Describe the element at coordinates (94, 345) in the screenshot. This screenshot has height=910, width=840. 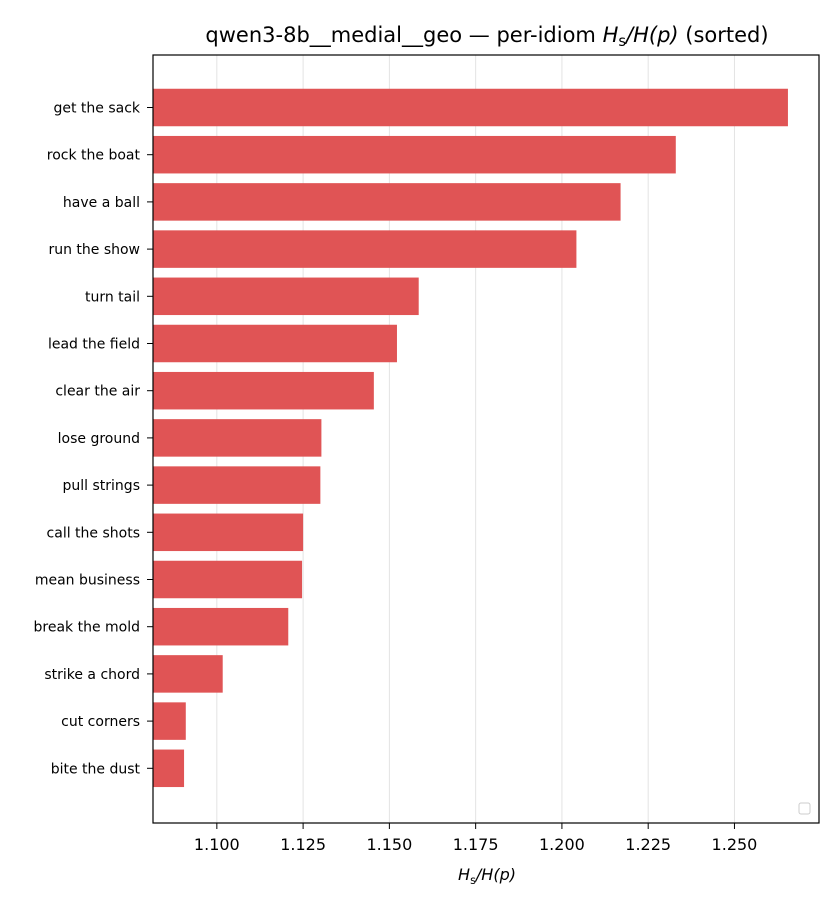
I see `y-tick-label: lead the field` at that location.